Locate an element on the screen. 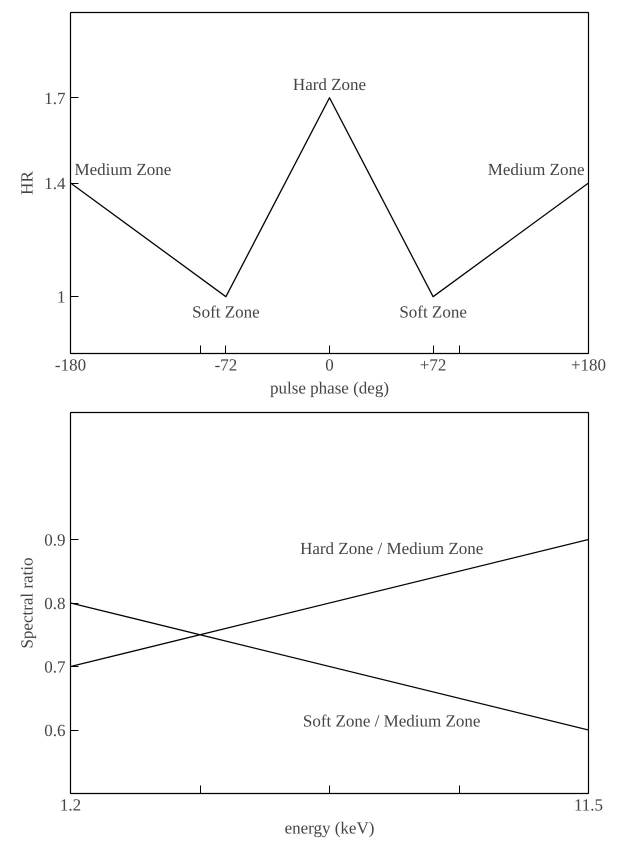 The height and width of the screenshot is (844, 618). y-tick-label: 0.8 is located at coordinates (55, 603).